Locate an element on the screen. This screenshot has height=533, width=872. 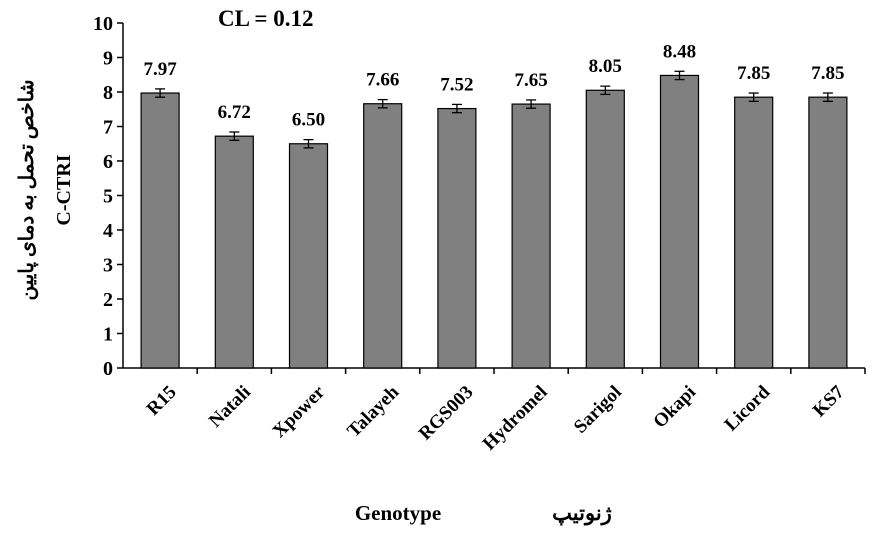
bar-sarigol is located at coordinates (605, 229).